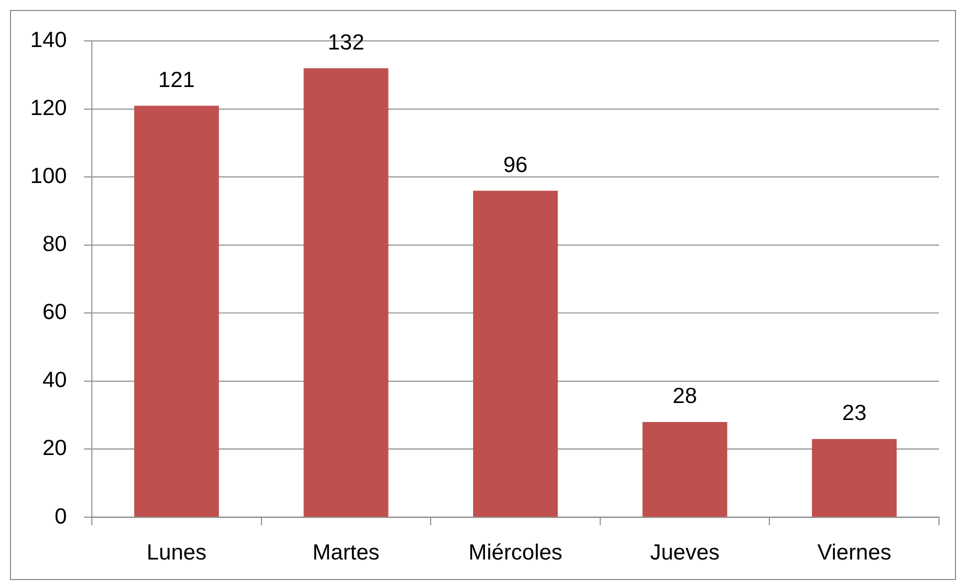 The height and width of the screenshot is (581, 959). Describe the element at coordinates (54, 243) in the screenshot. I see `y-tick-label: 80` at that location.